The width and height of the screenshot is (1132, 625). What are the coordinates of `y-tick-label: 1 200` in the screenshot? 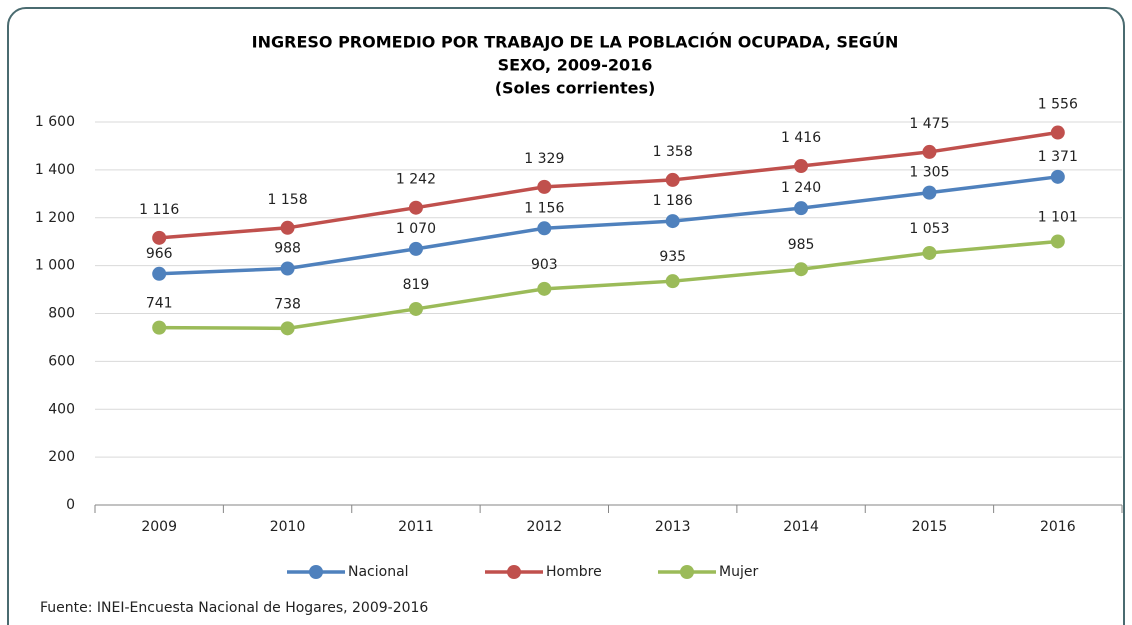 It's located at (55, 218).